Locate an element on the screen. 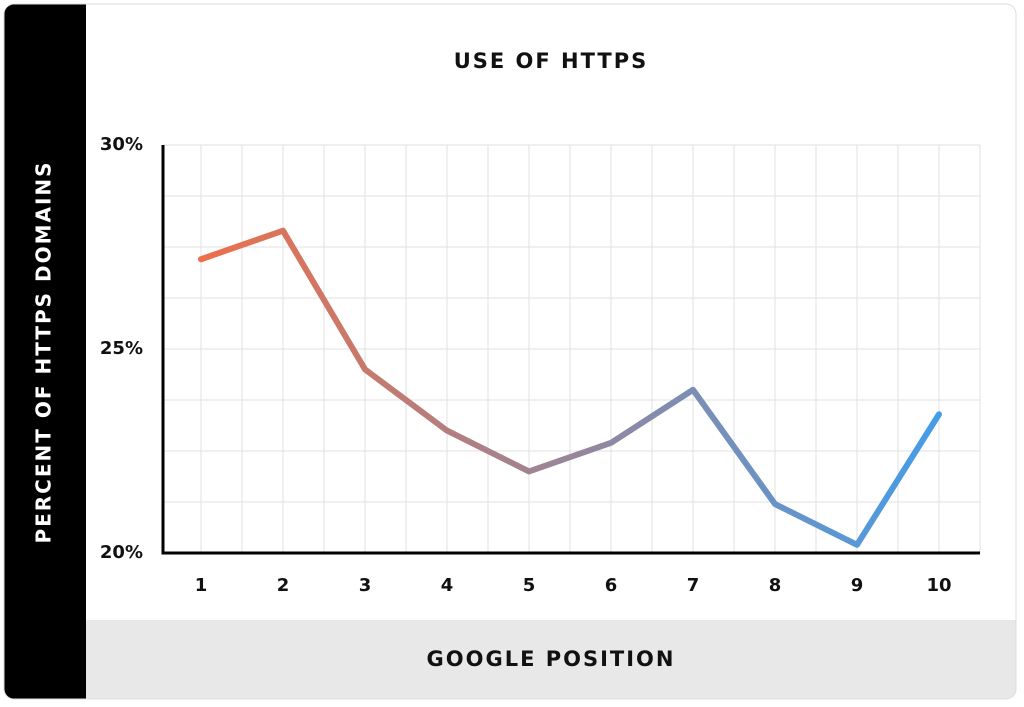 The image size is (1024, 707). y-axis-label: PERCENT OF HTTPS DOMAINS is located at coordinates (44, 351).